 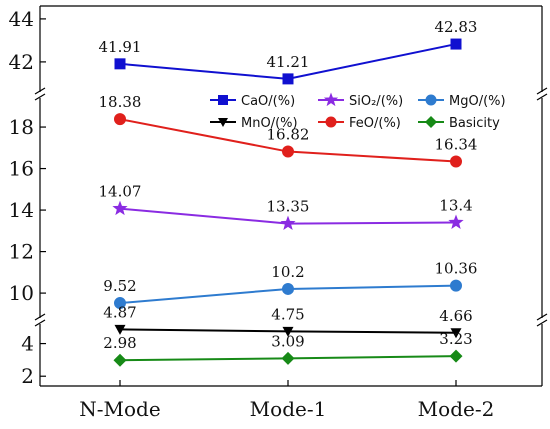 I want to click on legend-item: Basicity, so click(x=459, y=123).